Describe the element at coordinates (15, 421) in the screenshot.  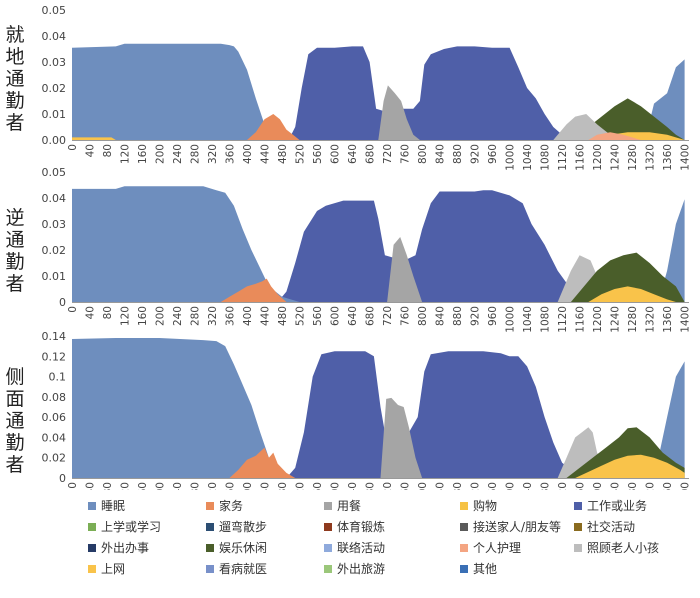
I see `panel-label-side: 侧面通勤者` at that location.